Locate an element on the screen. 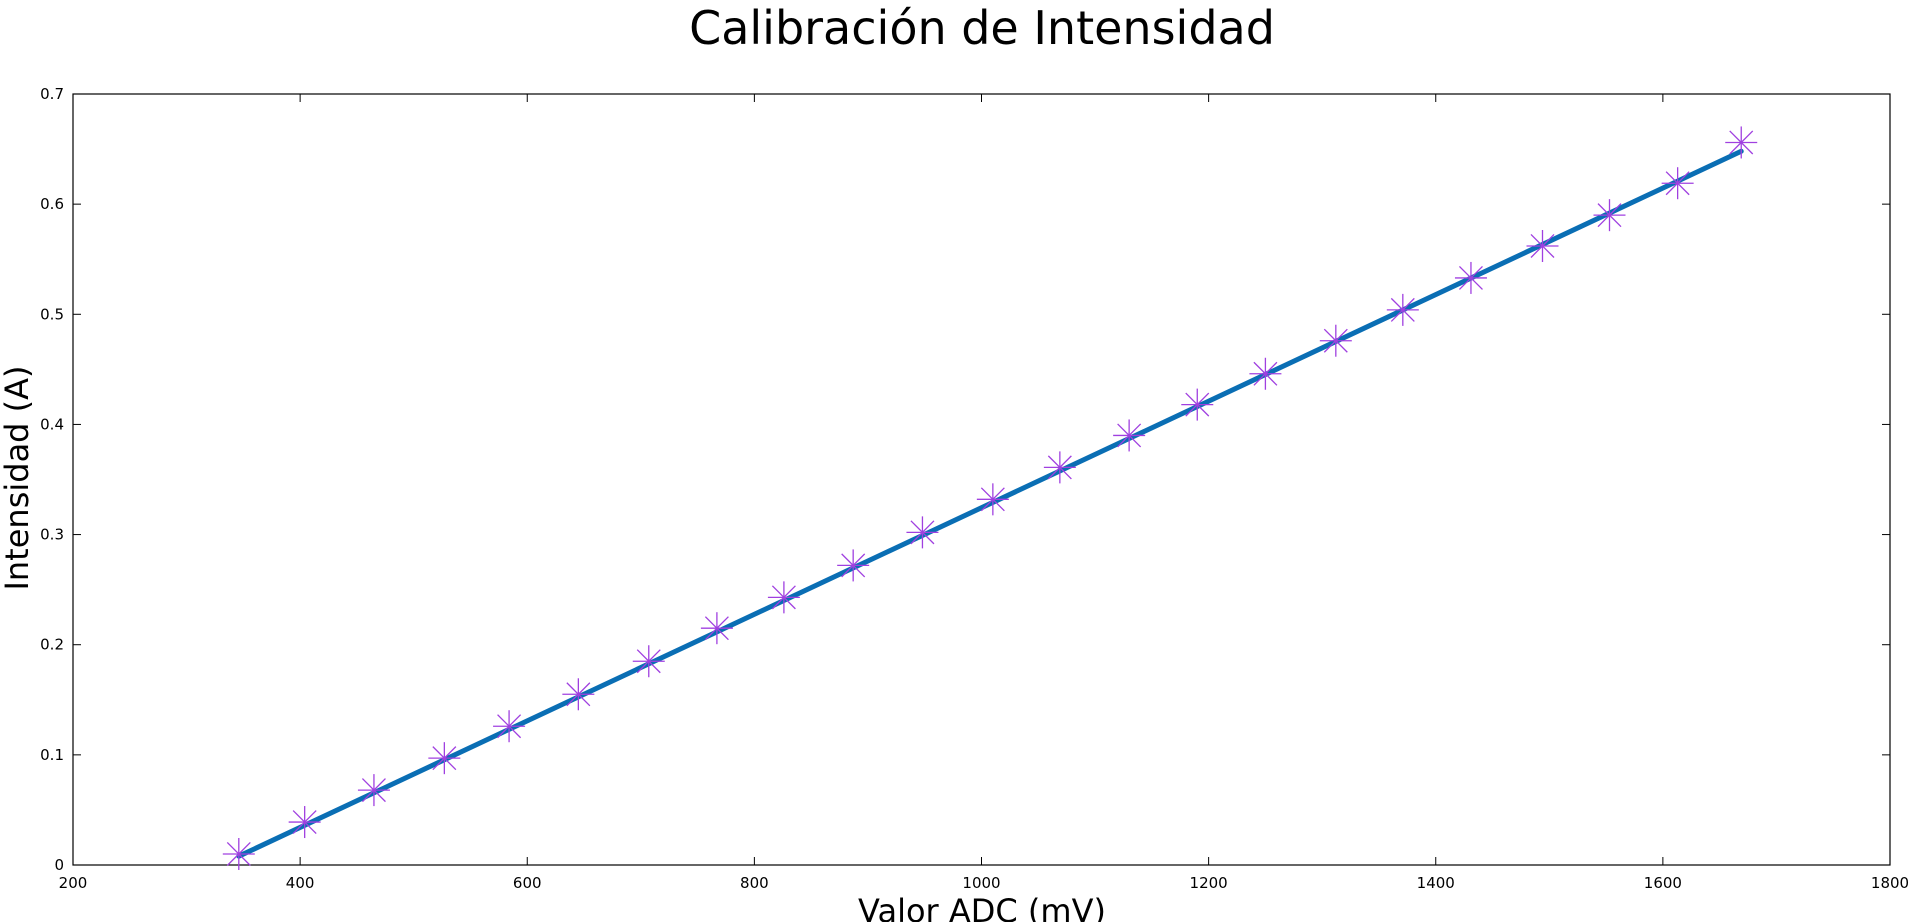  y-tick-label: 0 is located at coordinates (59, 865).